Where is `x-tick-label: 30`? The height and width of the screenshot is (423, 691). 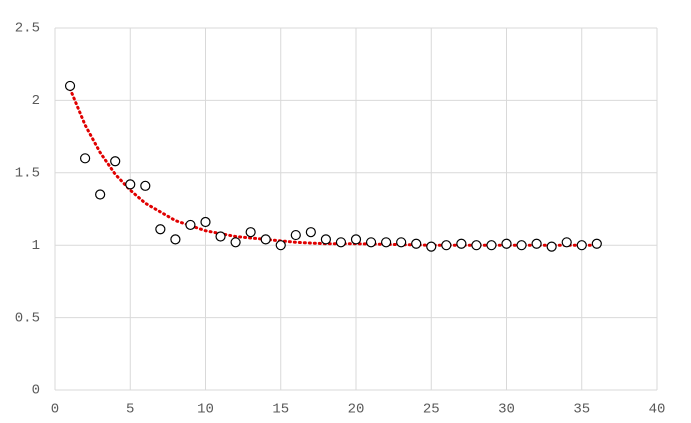
x-tick-label: 30 is located at coordinates (506, 410).